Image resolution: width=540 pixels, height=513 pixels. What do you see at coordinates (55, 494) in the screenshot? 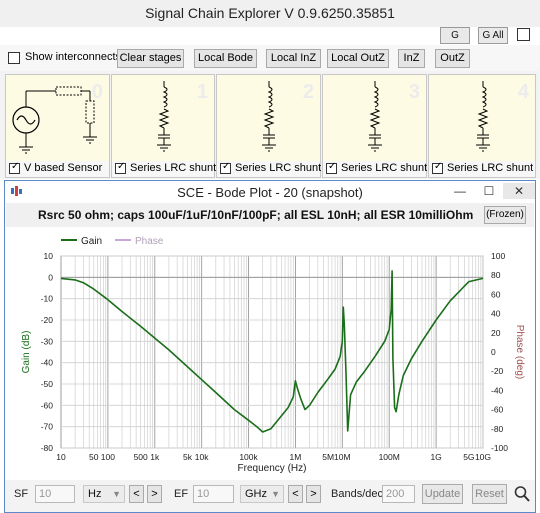
I see `sf-input: 10` at bounding box center [55, 494].